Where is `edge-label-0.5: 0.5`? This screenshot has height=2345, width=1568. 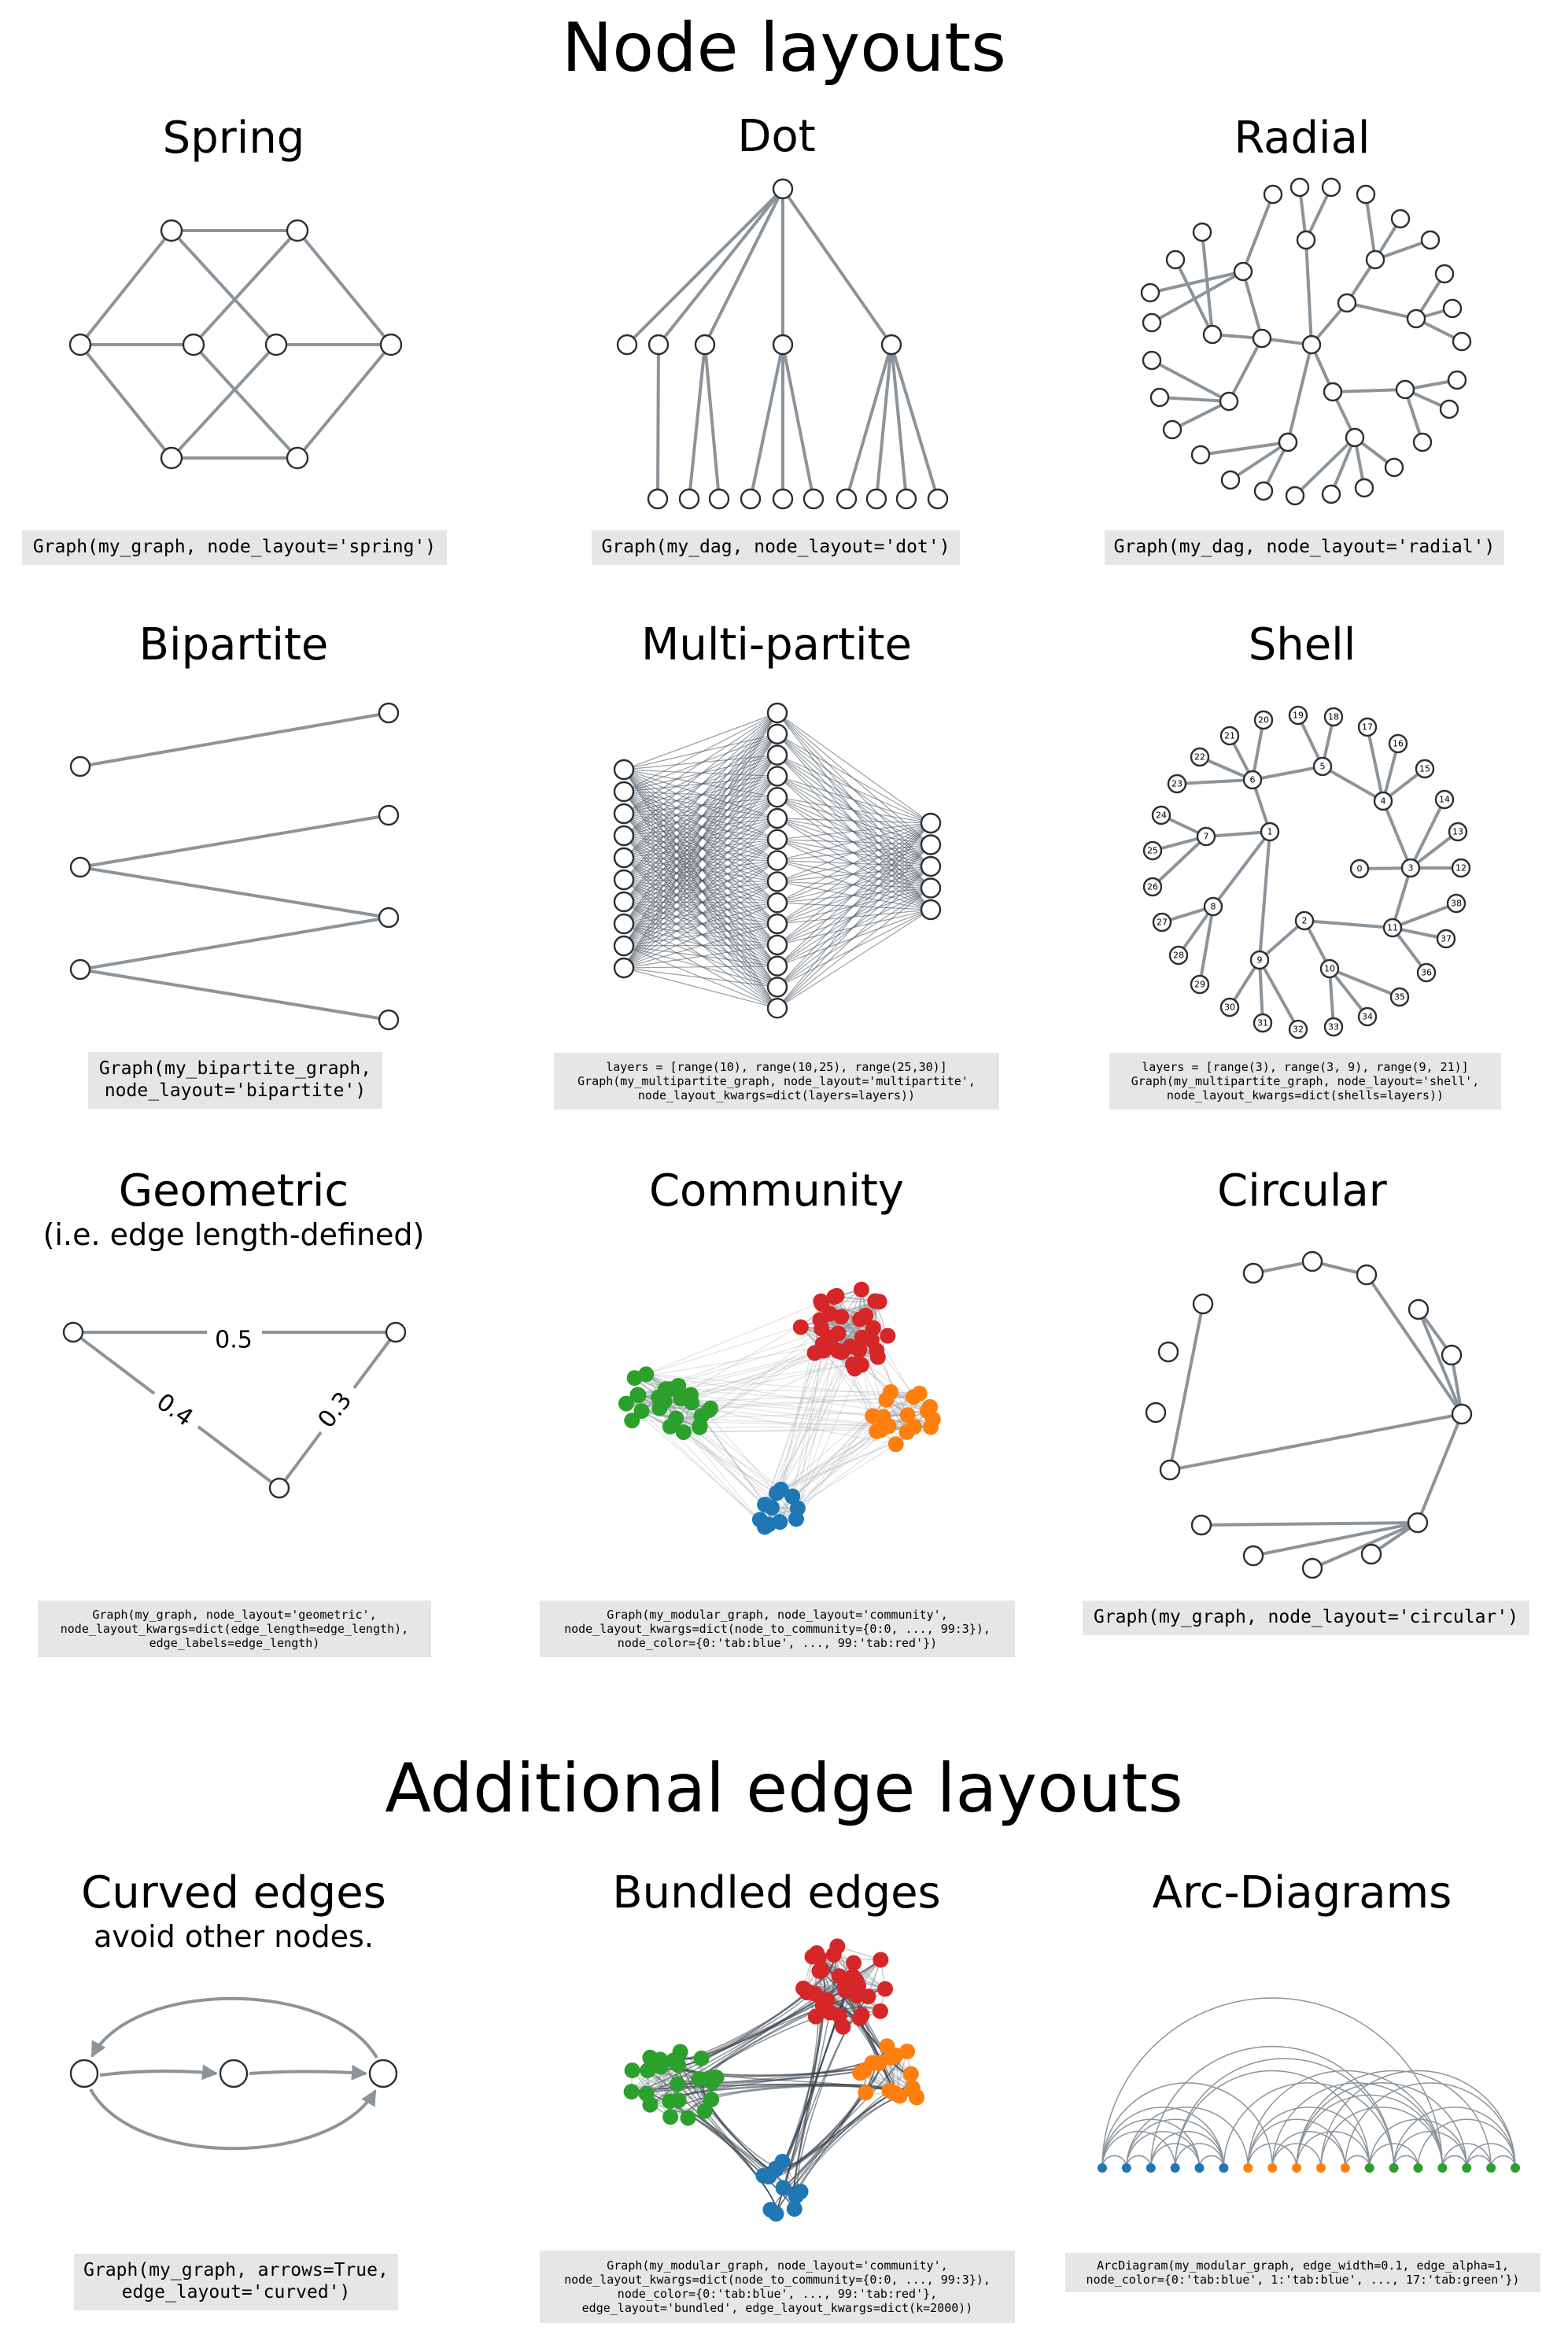
edge-label-0.5: 0.5 is located at coordinates (234, 1340).